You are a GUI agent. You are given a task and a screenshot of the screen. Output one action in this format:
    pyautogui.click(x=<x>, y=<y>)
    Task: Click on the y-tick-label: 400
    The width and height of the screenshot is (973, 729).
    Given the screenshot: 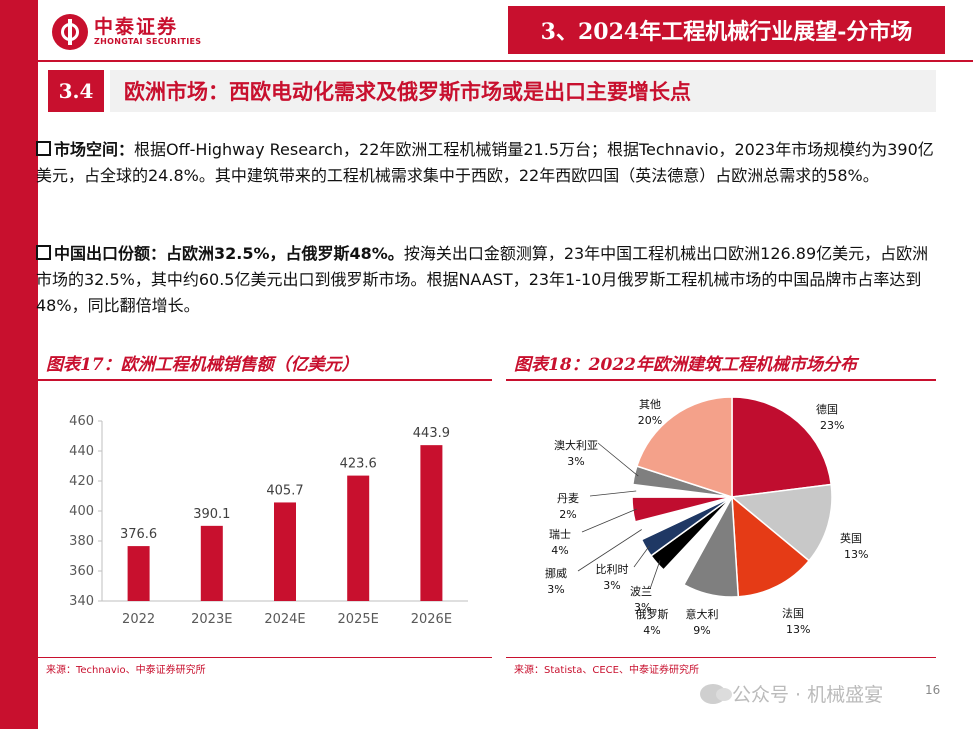 What is the action you would take?
    pyautogui.click(x=81, y=511)
    